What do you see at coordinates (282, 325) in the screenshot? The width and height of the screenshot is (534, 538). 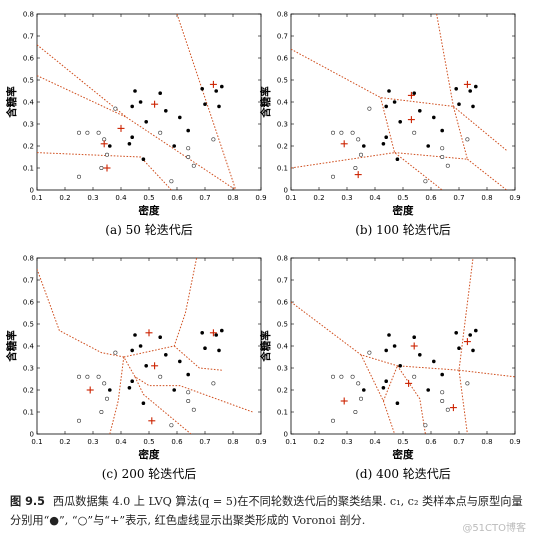 I see `y-tick-label: 0.5` at bounding box center [282, 325].